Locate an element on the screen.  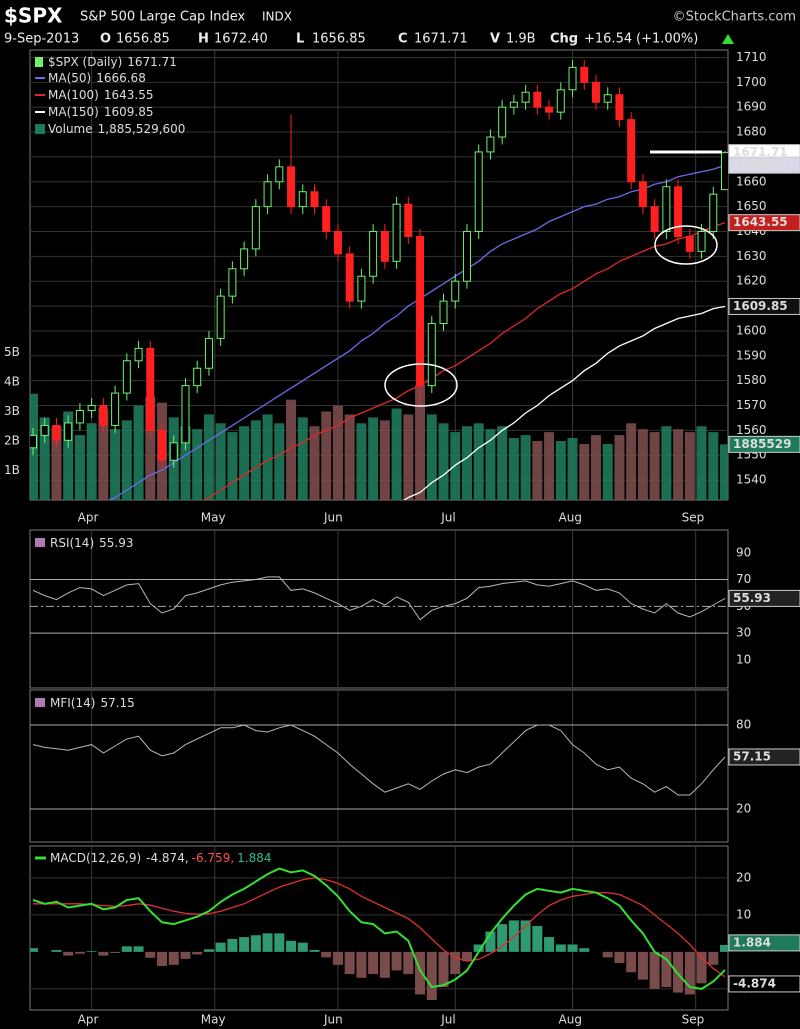
y-tick-label: 1570 is located at coordinates (751, 405).